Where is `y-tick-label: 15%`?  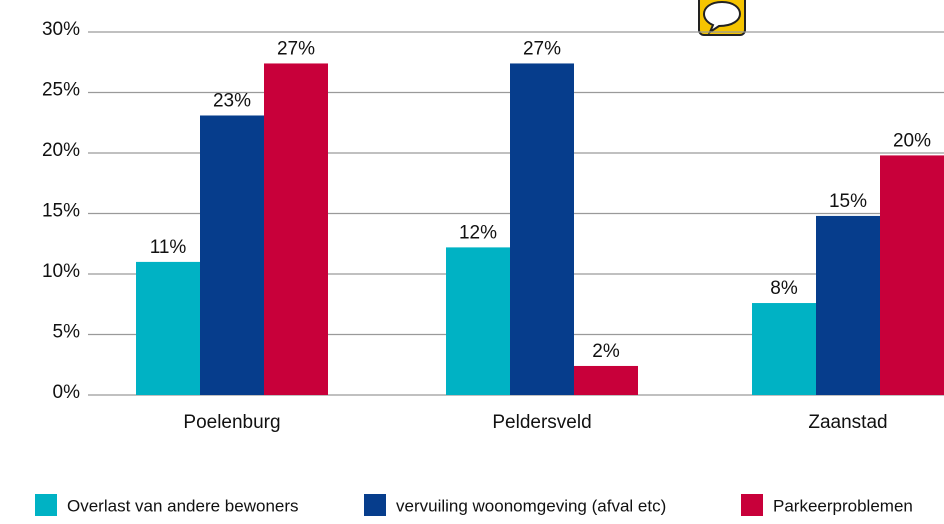
y-tick-label: 15% is located at coordinates (61, 211).